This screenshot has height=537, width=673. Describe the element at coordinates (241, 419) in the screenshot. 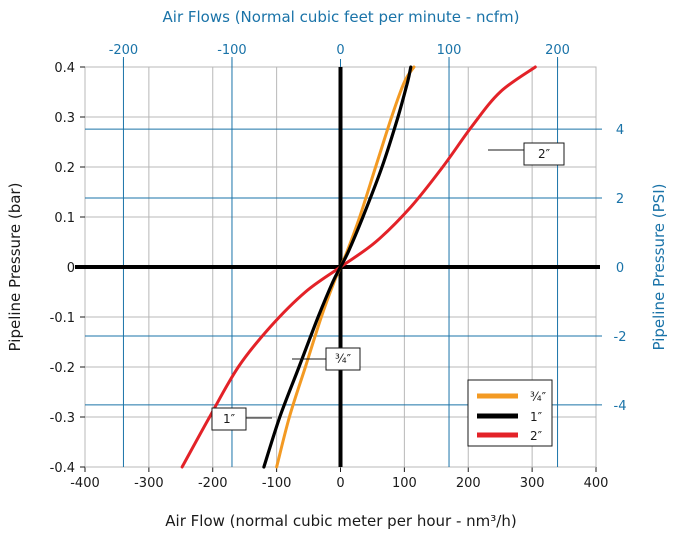

I see `callout-1inch: 1″` at that location.